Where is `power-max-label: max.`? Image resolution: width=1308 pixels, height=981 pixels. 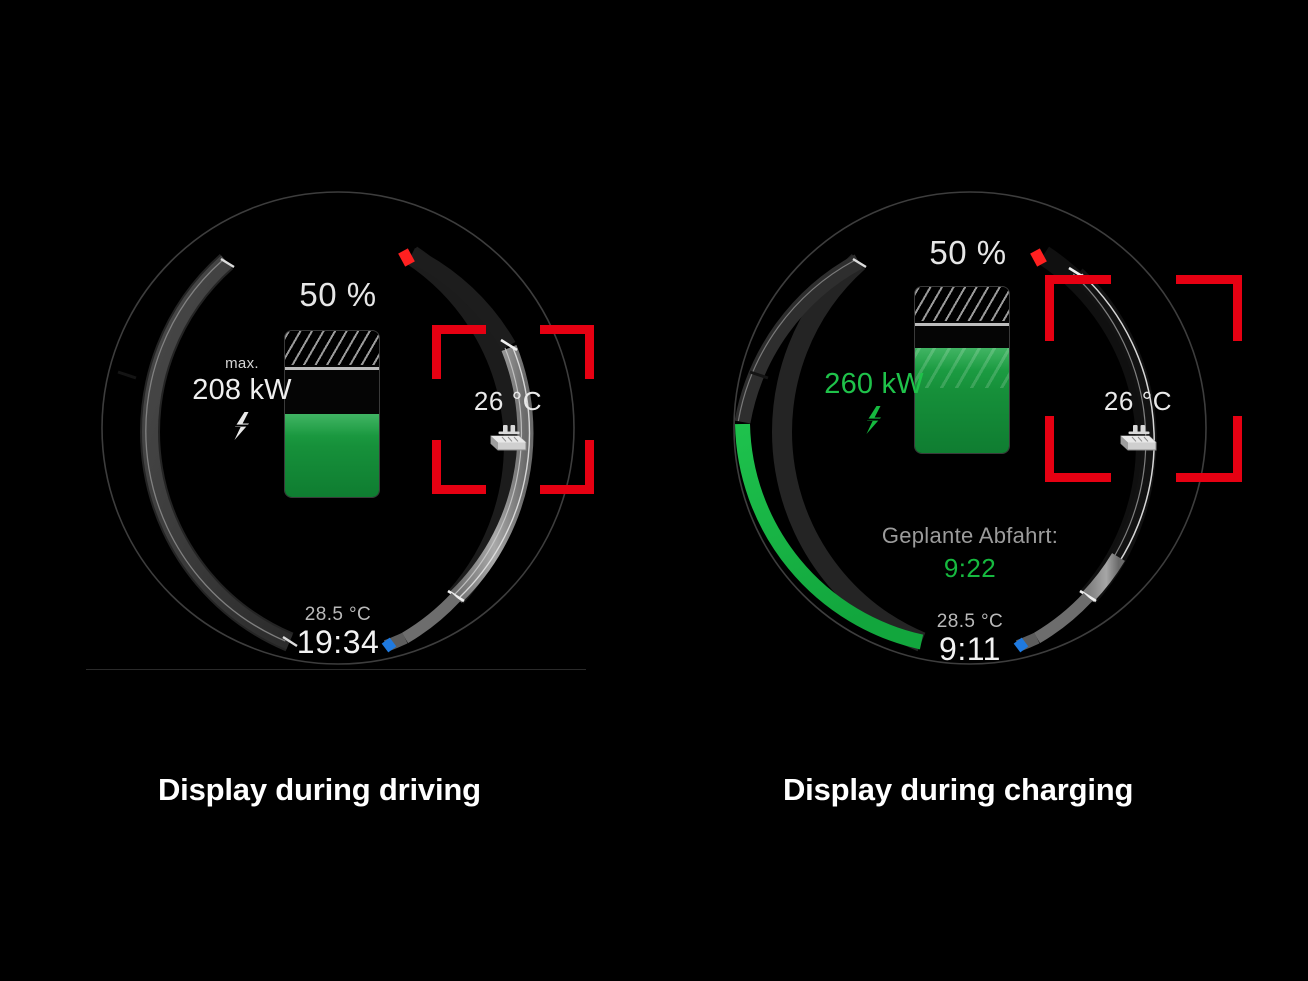
power-max-label: max. is located at coordinates (242, 363).